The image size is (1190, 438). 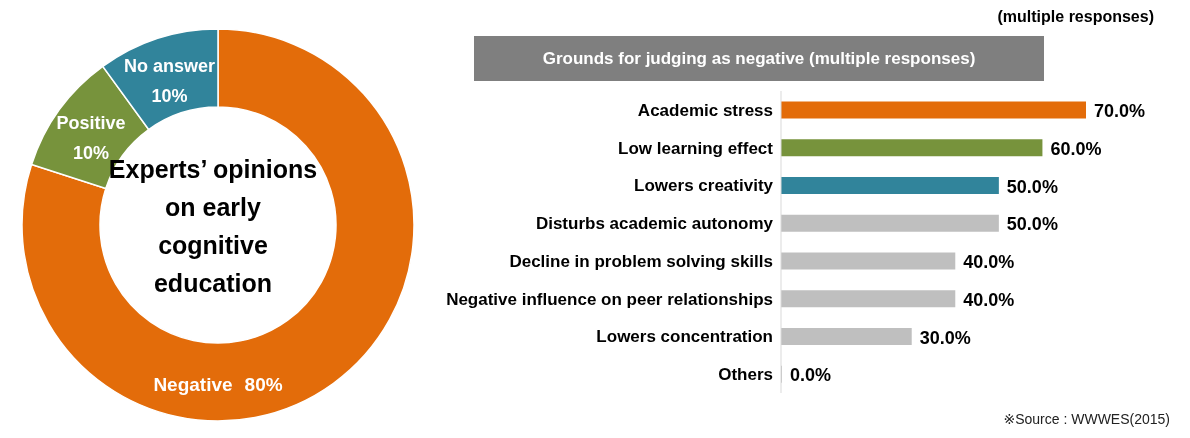 What do you see at coordinates (1075, 17) in the screenshot?
I see `chart-subtitle: (multiple responses)` at bounding box center [1075, 17].